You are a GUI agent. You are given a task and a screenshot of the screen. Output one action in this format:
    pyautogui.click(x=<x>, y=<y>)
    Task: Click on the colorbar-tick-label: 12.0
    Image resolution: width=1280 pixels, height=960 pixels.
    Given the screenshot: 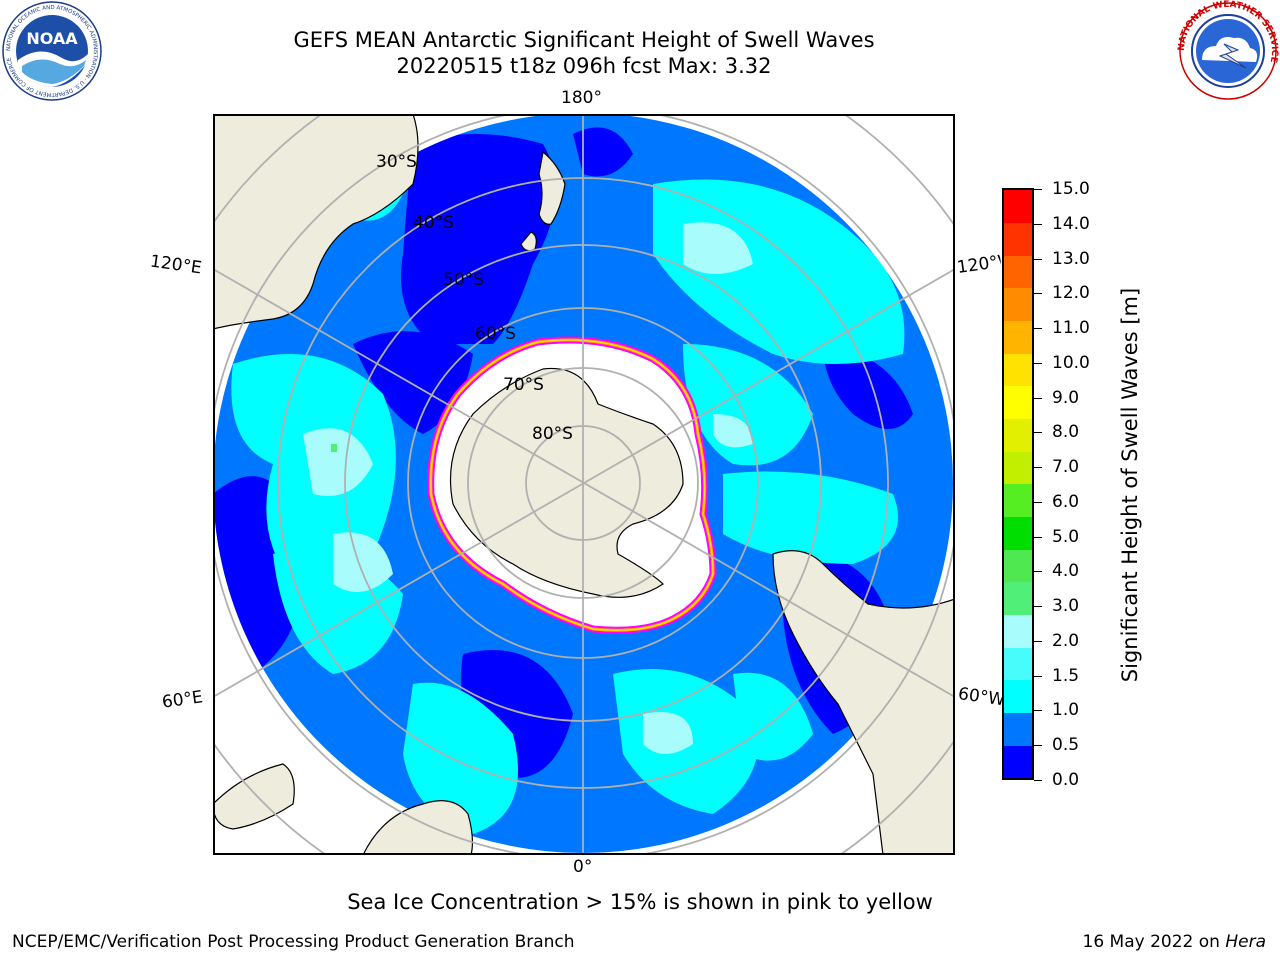 What is the action you would take?
    pyautogui.click(x=1071, y=293)
    